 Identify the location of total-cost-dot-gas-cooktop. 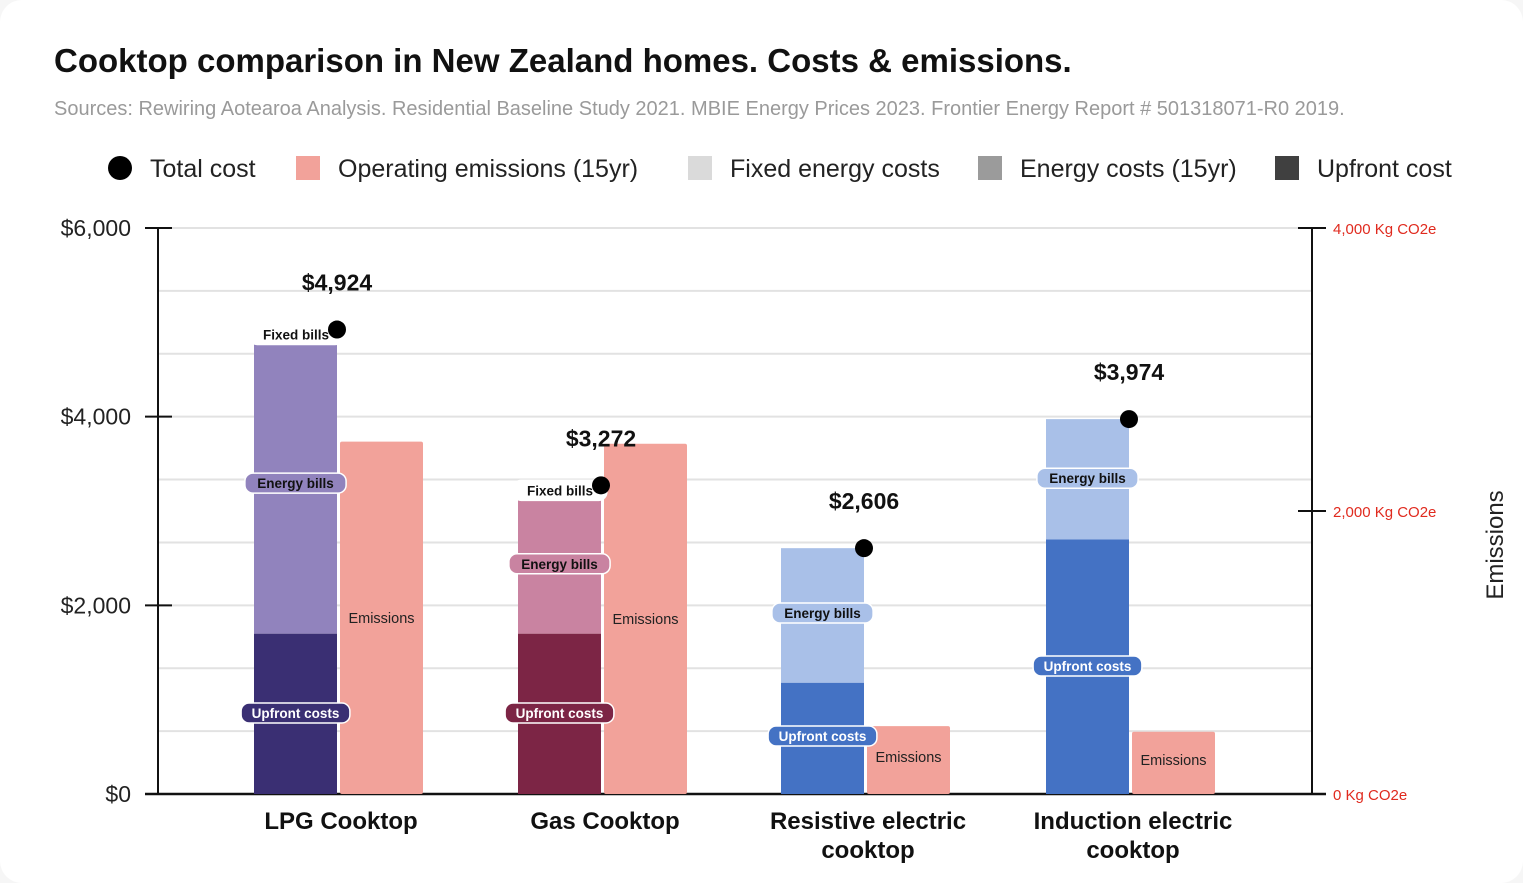
(601, 485).